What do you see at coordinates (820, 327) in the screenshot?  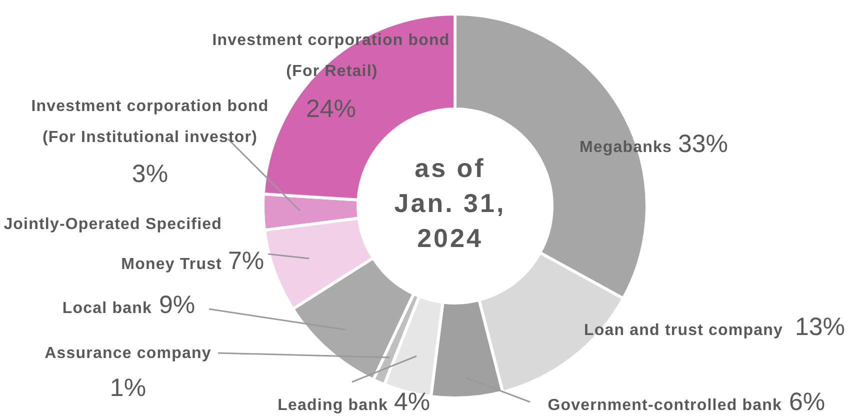 I see `data-label: 13%` at bounding box center [820, 327].